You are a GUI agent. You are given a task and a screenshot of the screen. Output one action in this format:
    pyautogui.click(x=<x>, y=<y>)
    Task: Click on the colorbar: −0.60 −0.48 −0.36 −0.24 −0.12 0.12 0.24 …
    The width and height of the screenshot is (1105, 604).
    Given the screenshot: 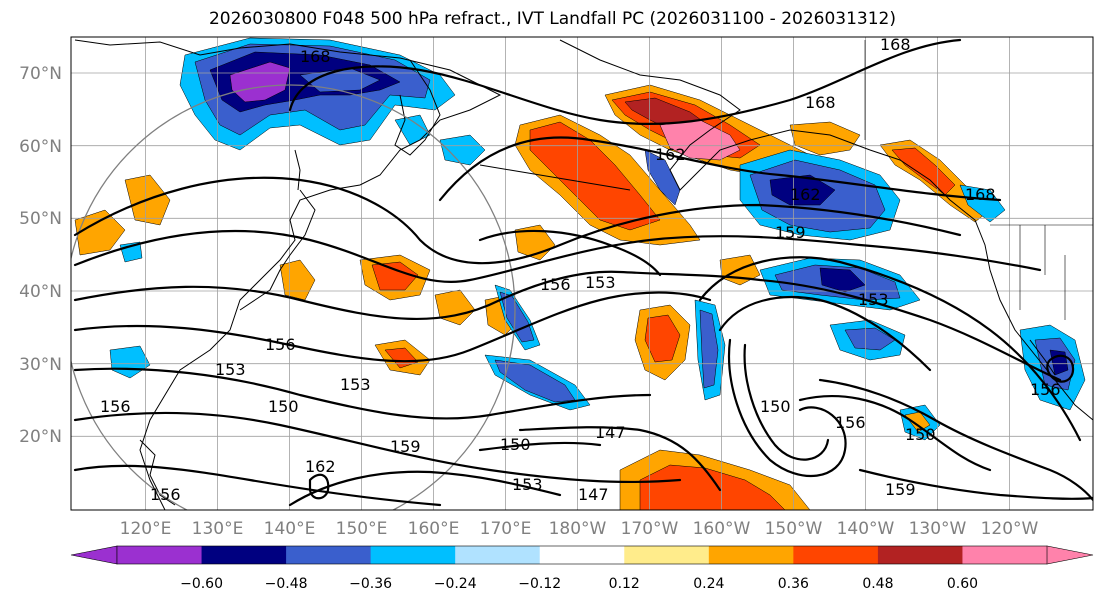 What is the action you would take?
    pyautogui.click(x=582, y=568)
    